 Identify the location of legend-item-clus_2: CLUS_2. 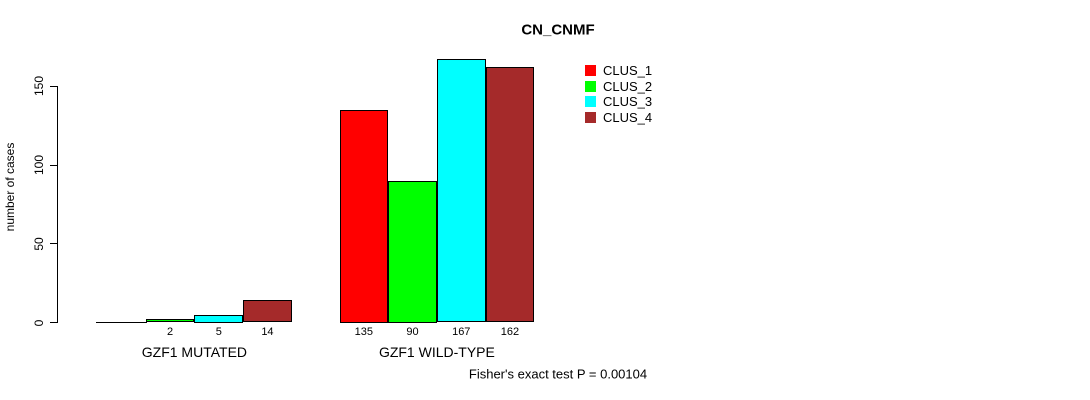
(618, 86).